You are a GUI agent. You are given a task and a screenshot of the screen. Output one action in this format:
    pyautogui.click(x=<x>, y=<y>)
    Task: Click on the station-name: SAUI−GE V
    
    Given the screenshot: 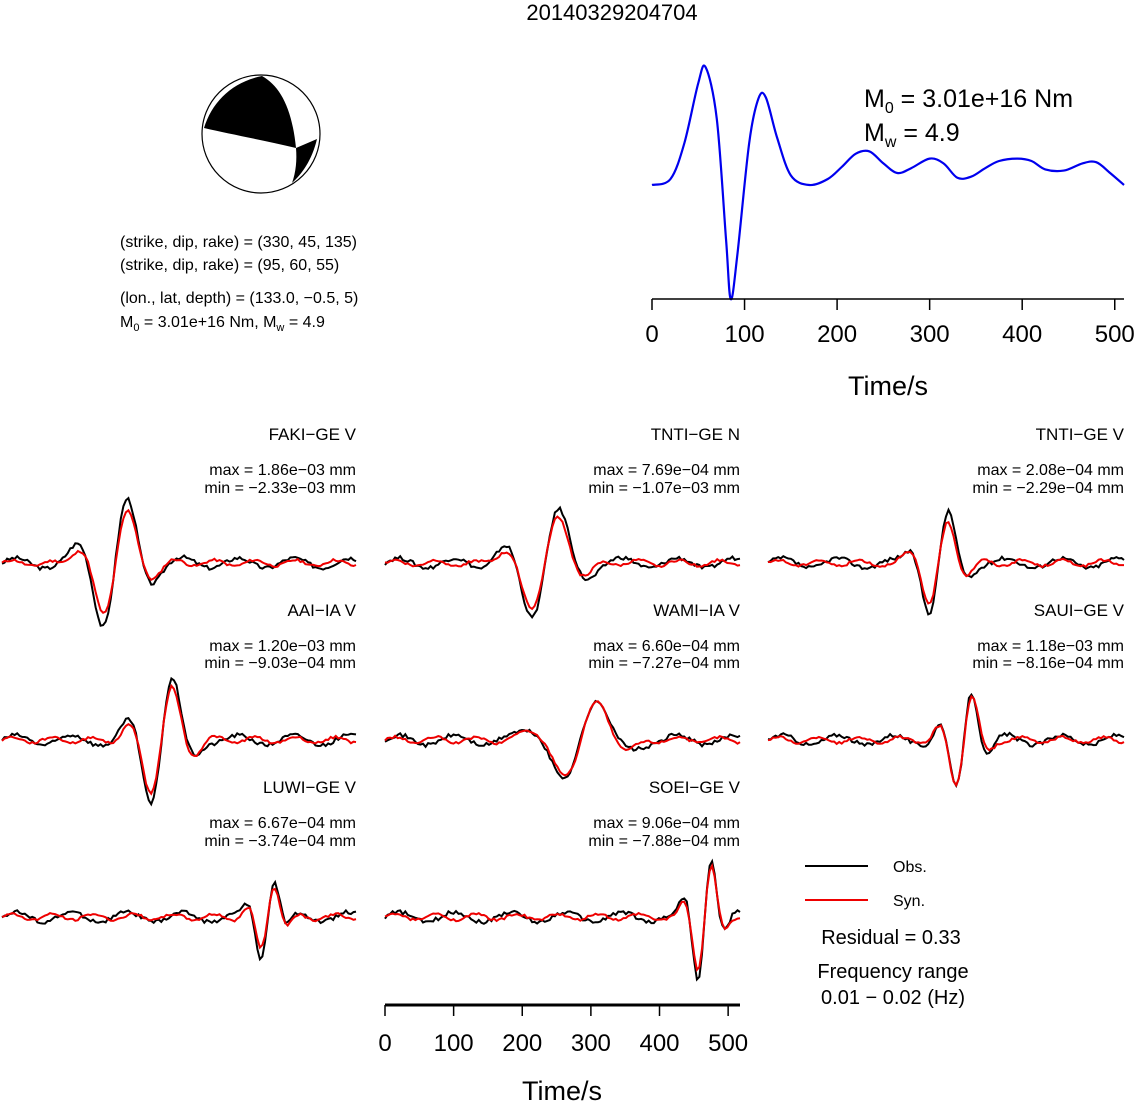 What is the action you would take?
    pyautogui.click(x=1079, y=610)
    